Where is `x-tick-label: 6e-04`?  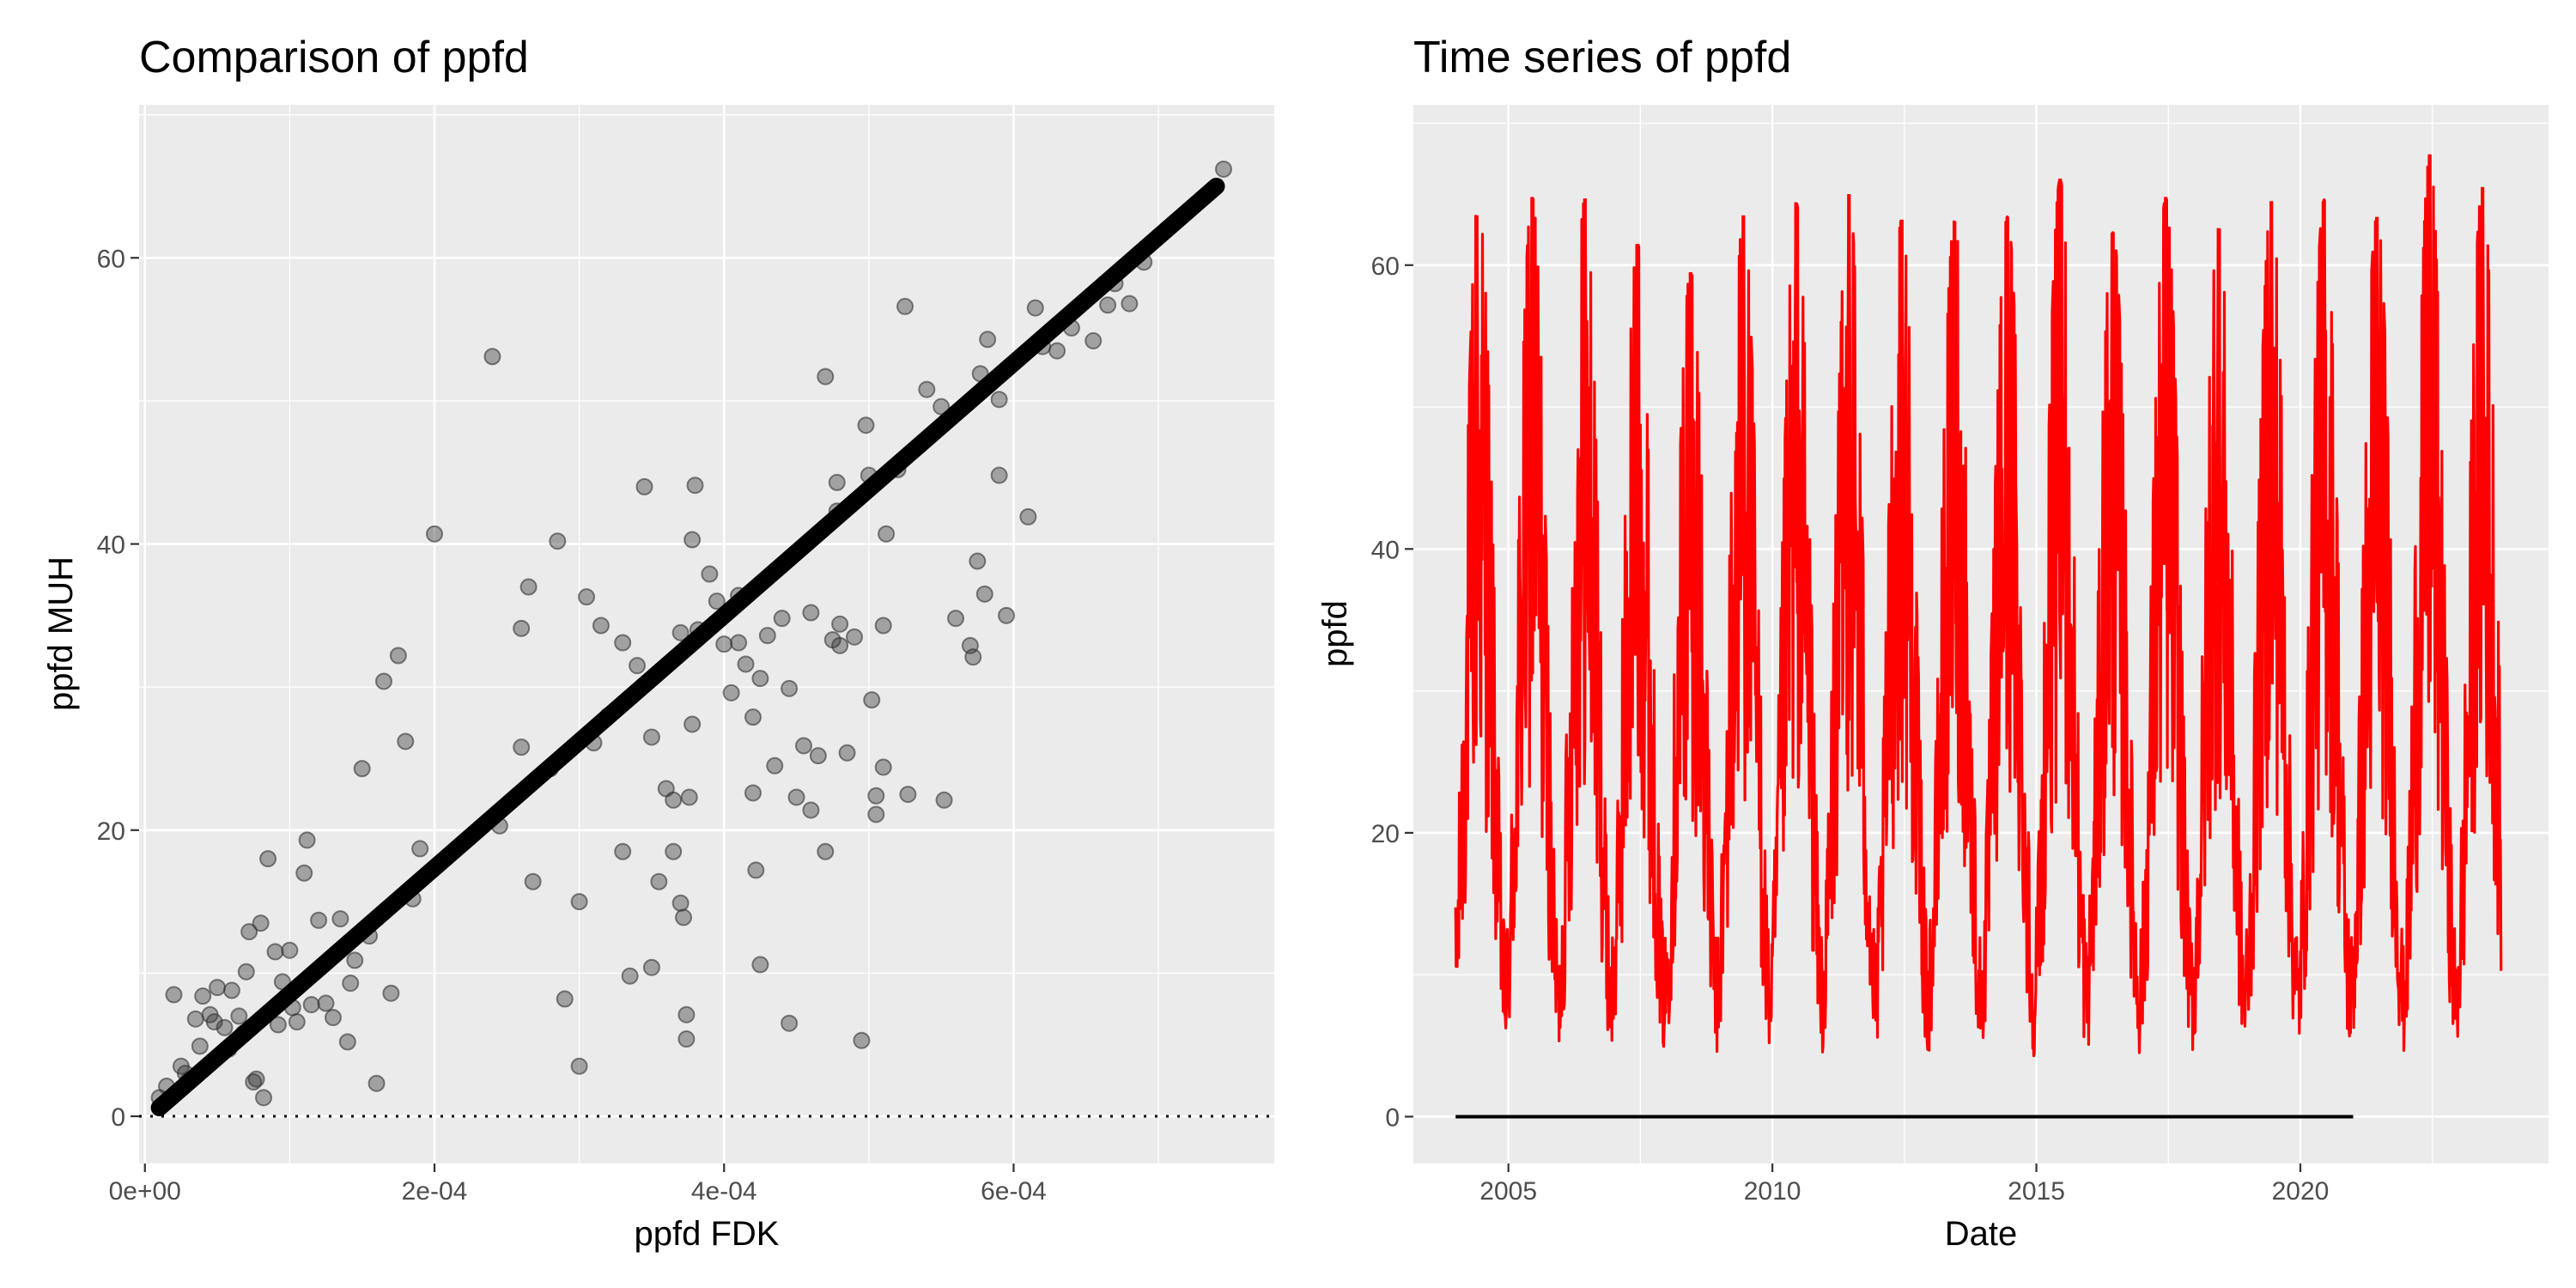
x-tick-label: 6e-04 is located at coordinates (1014, 1191).